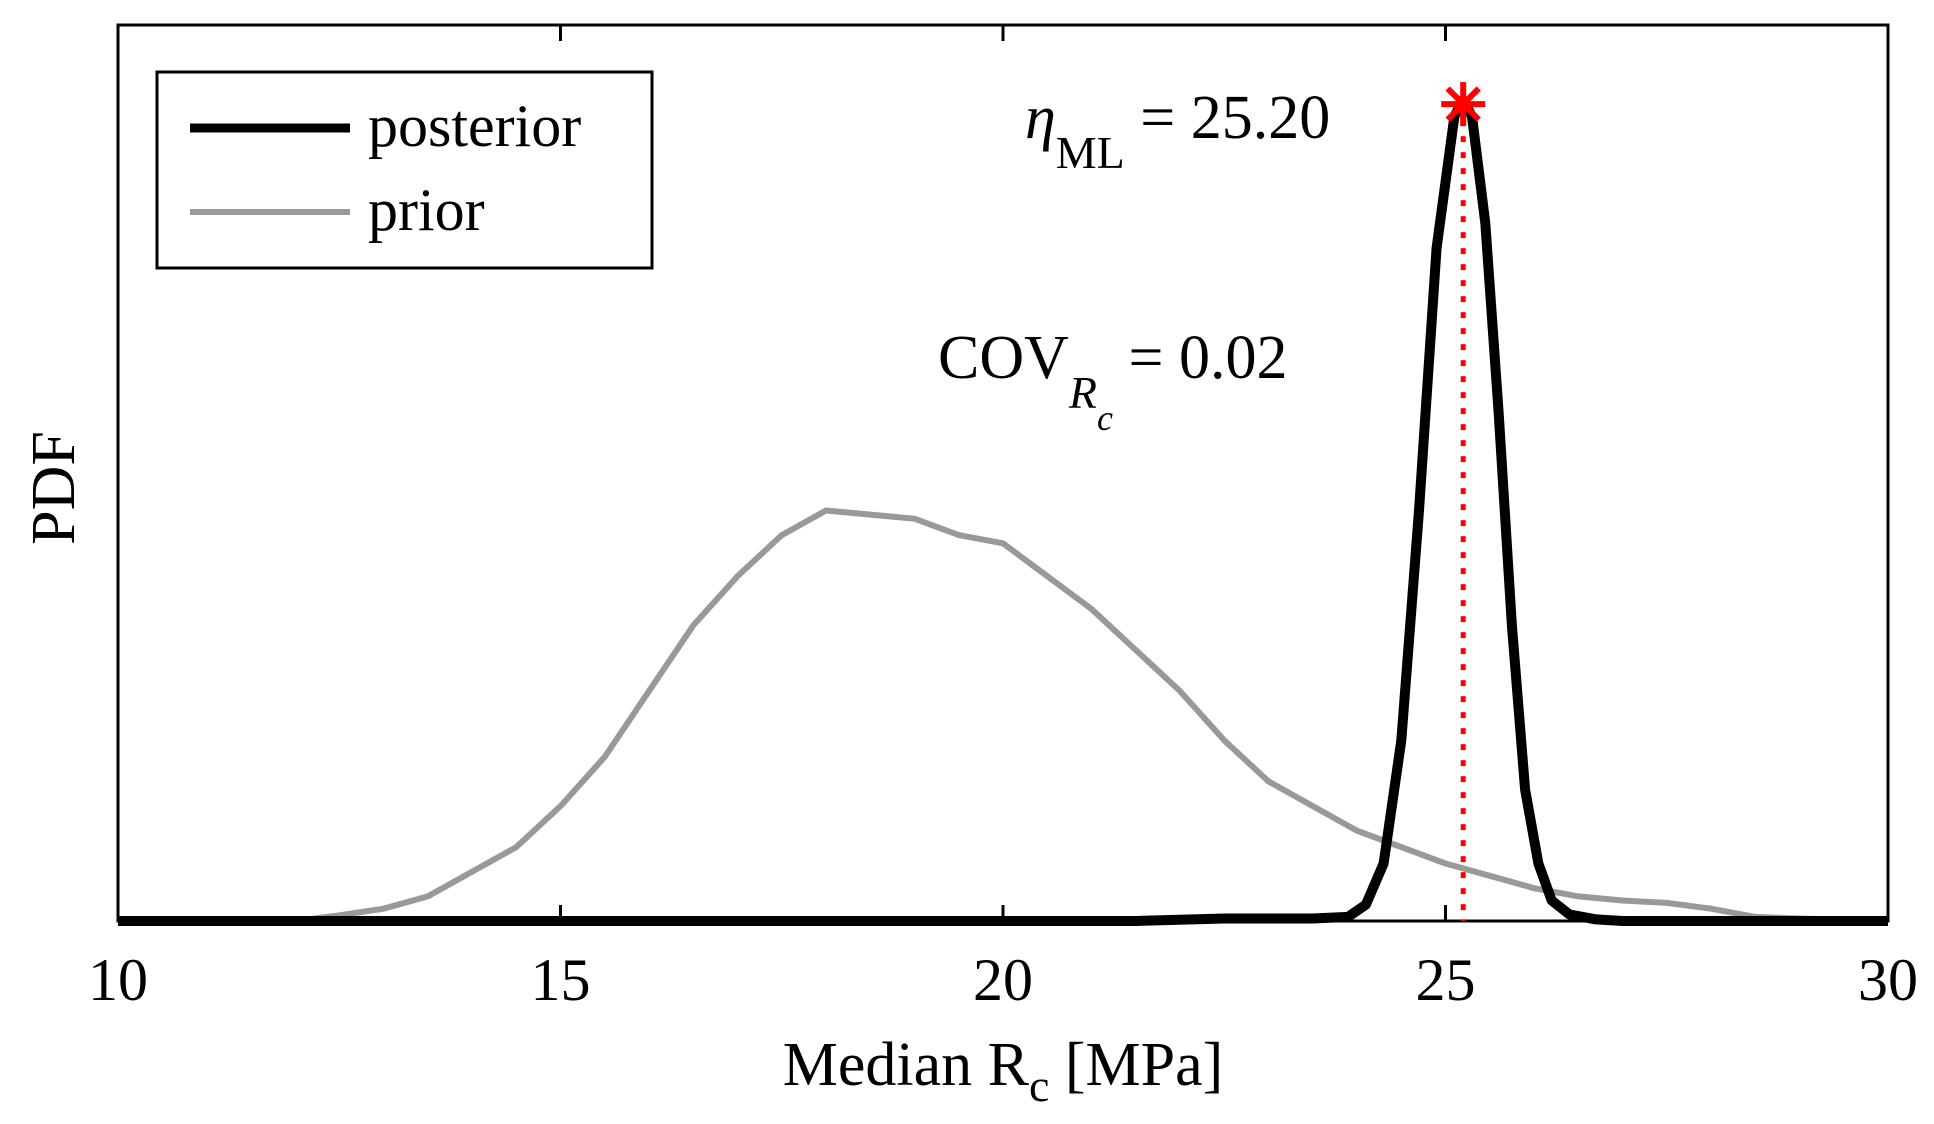  What do you see at coordinates (426, 210) in the screenshot?
I see `legend-label-prior: prior` at bounding box center [426, 210].